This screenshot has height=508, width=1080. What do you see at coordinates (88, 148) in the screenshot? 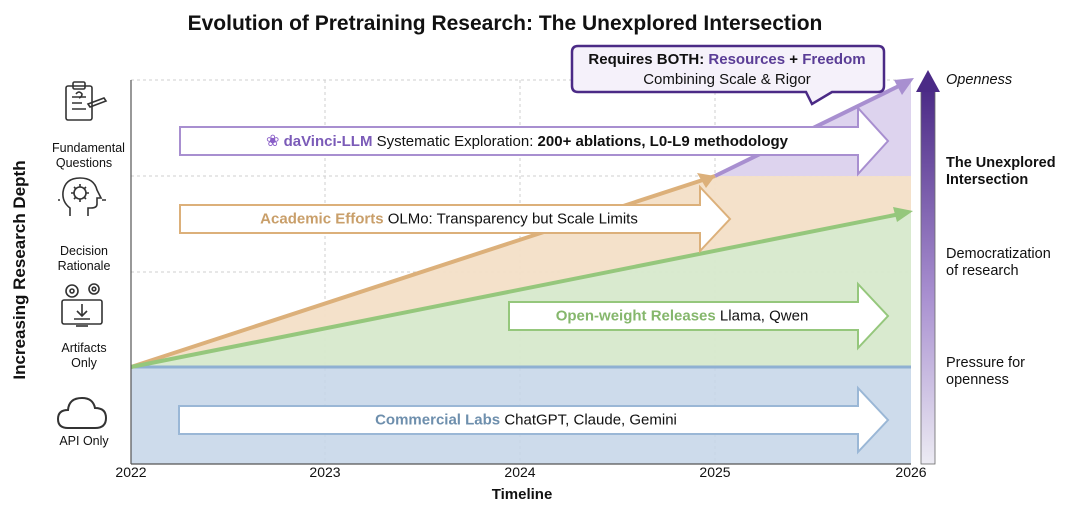
I see `level-fundamental-line1: Fundamental` at bounding box center [88, 148].